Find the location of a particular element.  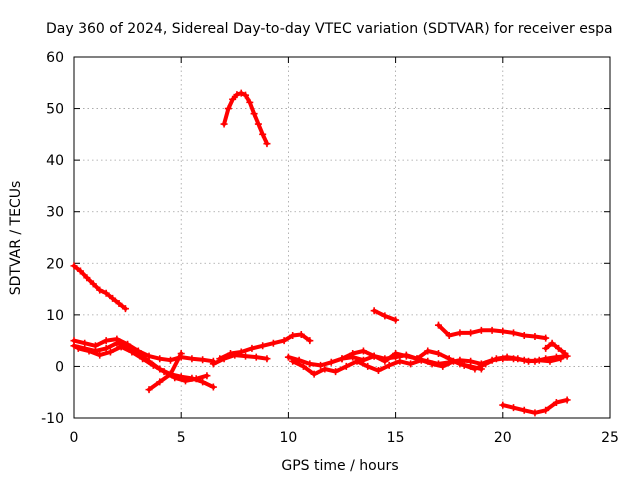

x-axis-label: GPS time / hours is located at coordinates (339, 466).